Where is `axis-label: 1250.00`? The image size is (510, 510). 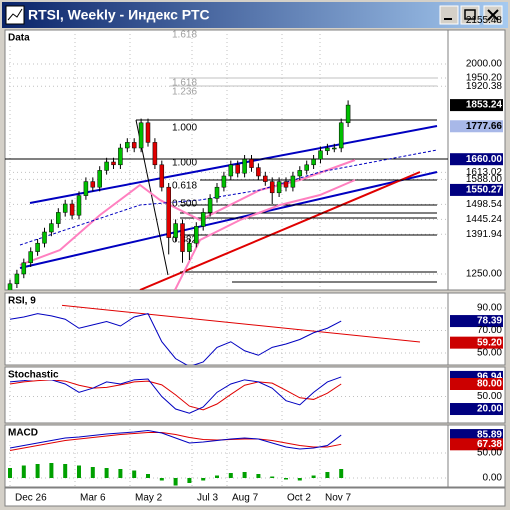
axis-label: 1250.00 is located at coordinates (484, 274).